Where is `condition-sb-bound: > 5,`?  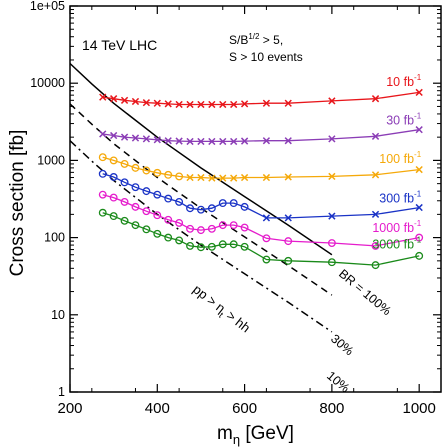 condition-sb-bound: > 5, is located at coordinates (271, 40).